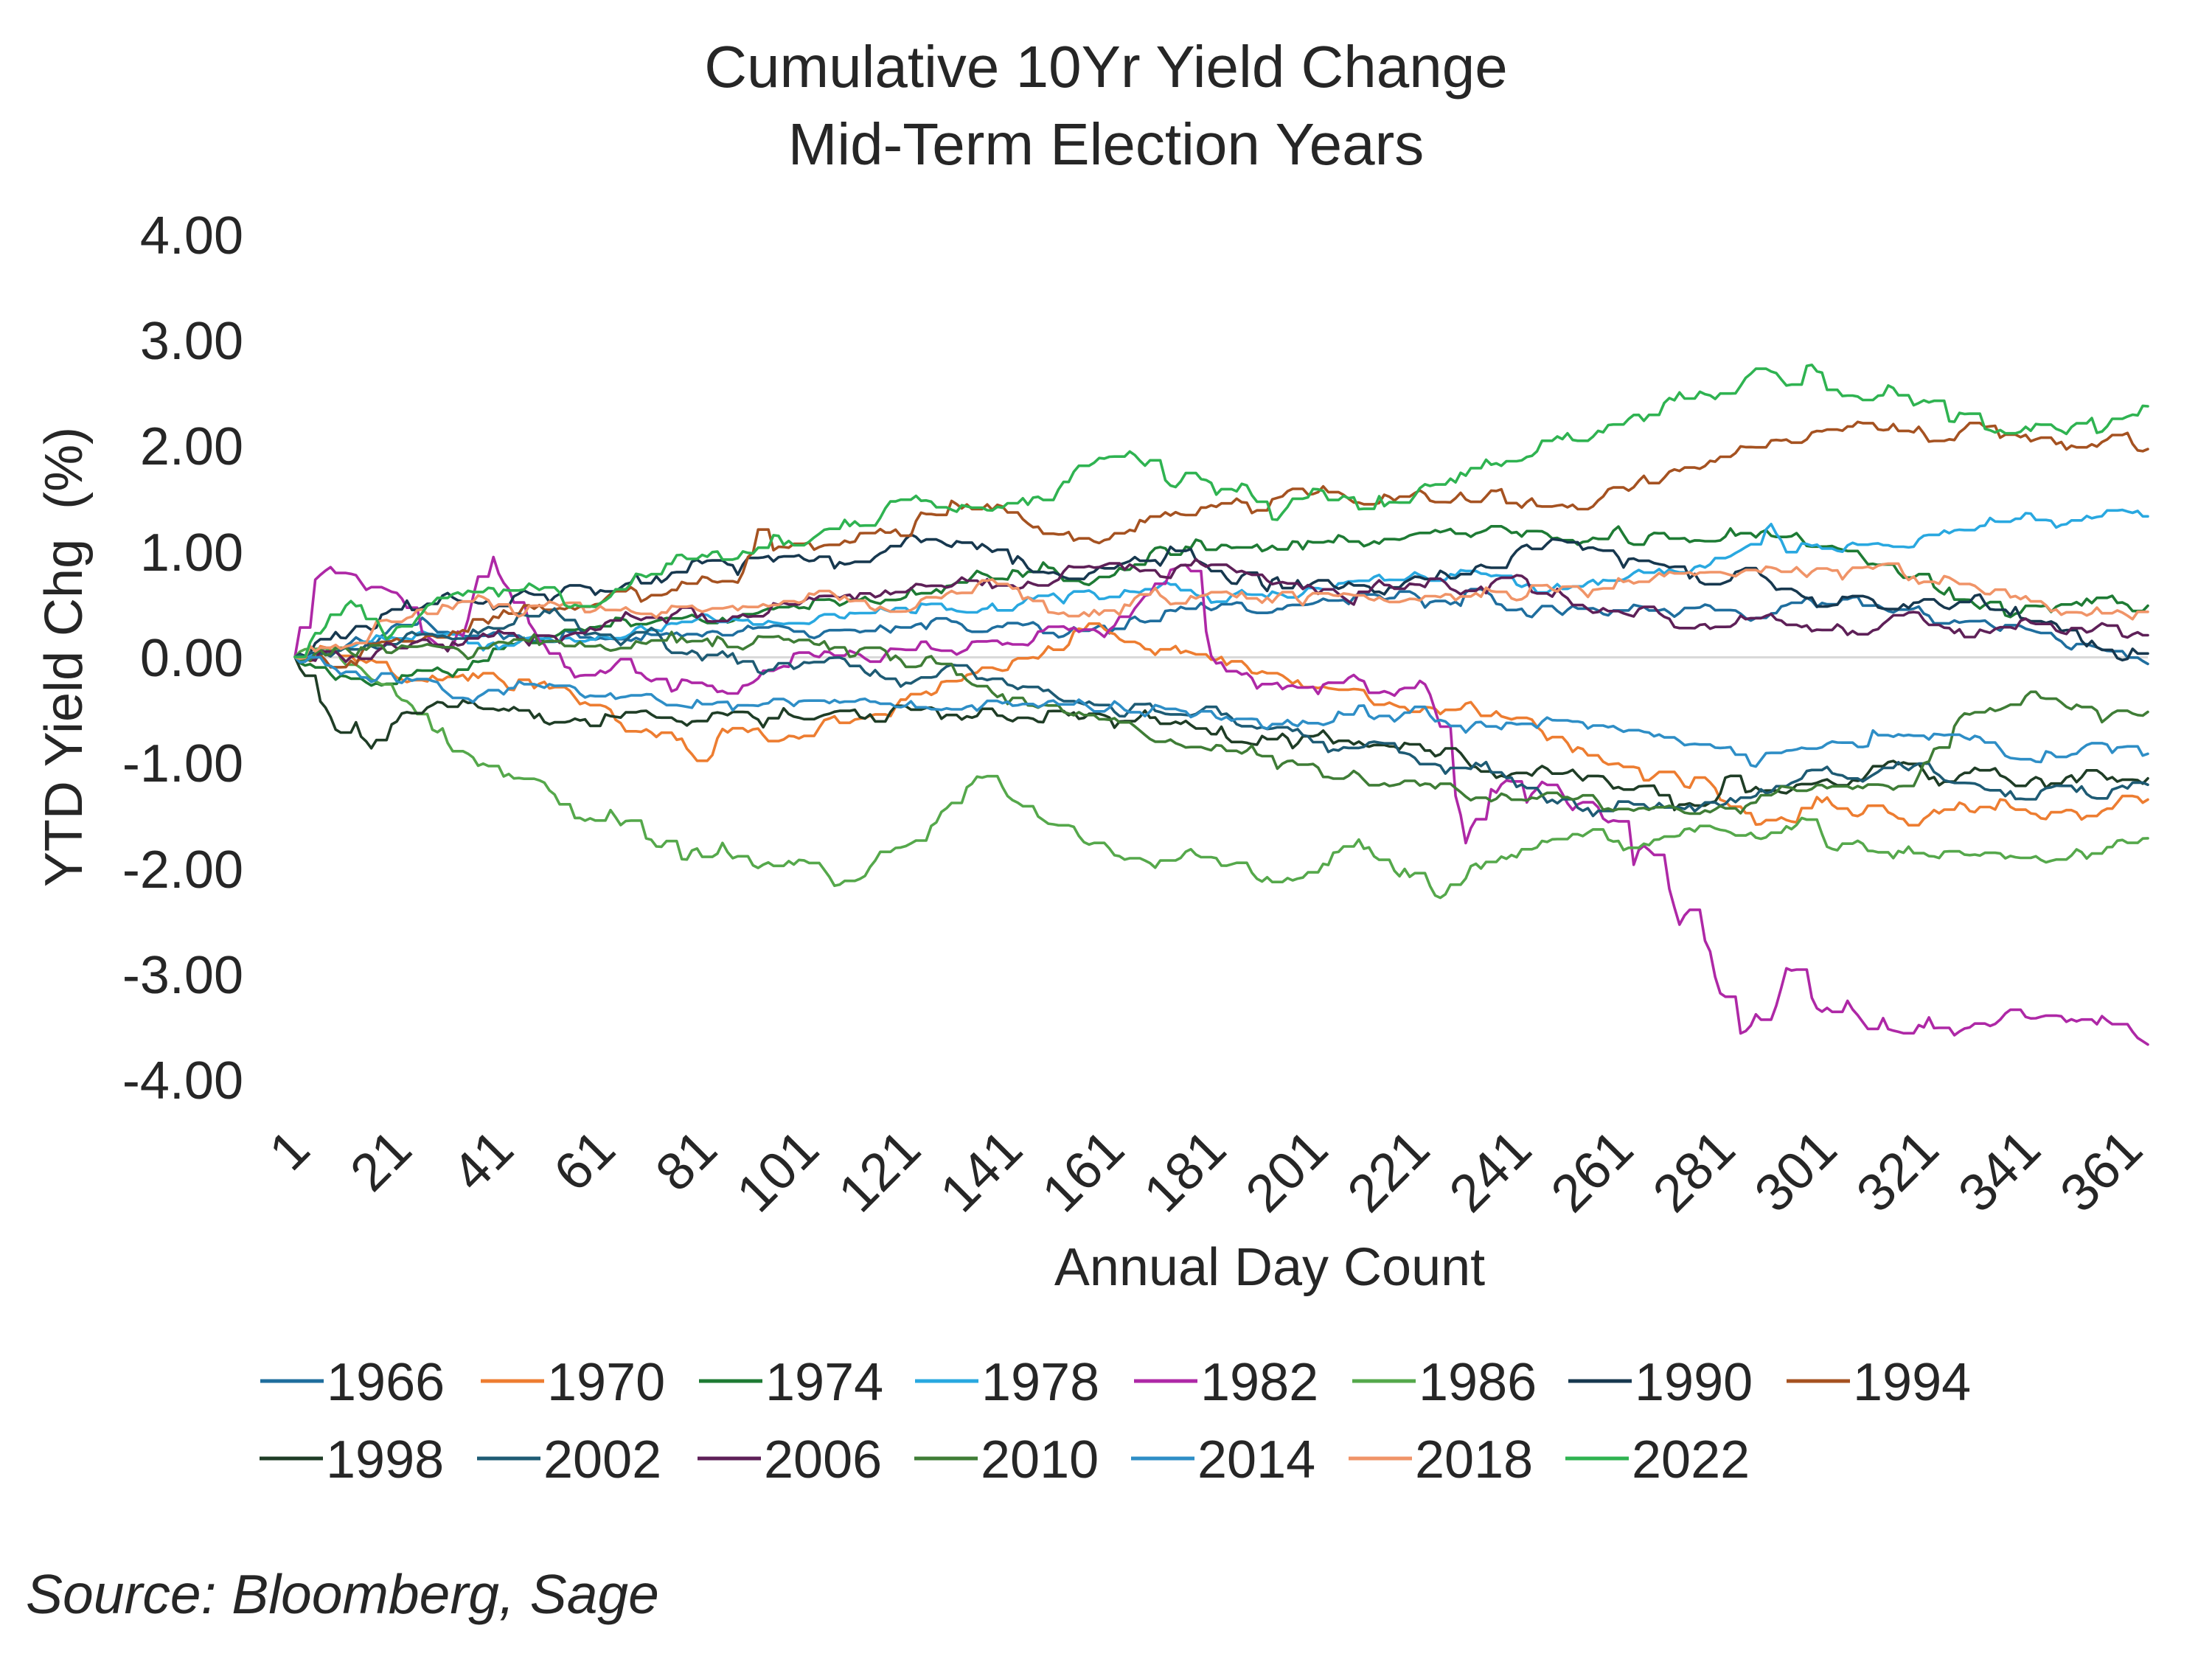 This screenshot has height=1659, width=2212. Describe the element at coordinates (1269, 1267) in the screenshot. I see `svg-text: Annual Day Count` at that location.